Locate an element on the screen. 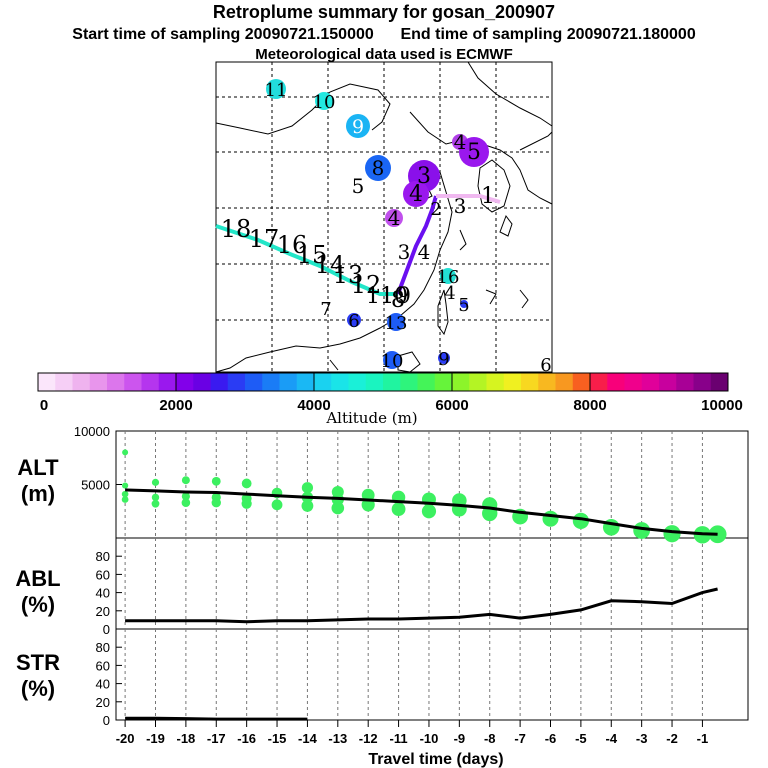  x-tick-label: -17 is located at coordinates (216, 738).